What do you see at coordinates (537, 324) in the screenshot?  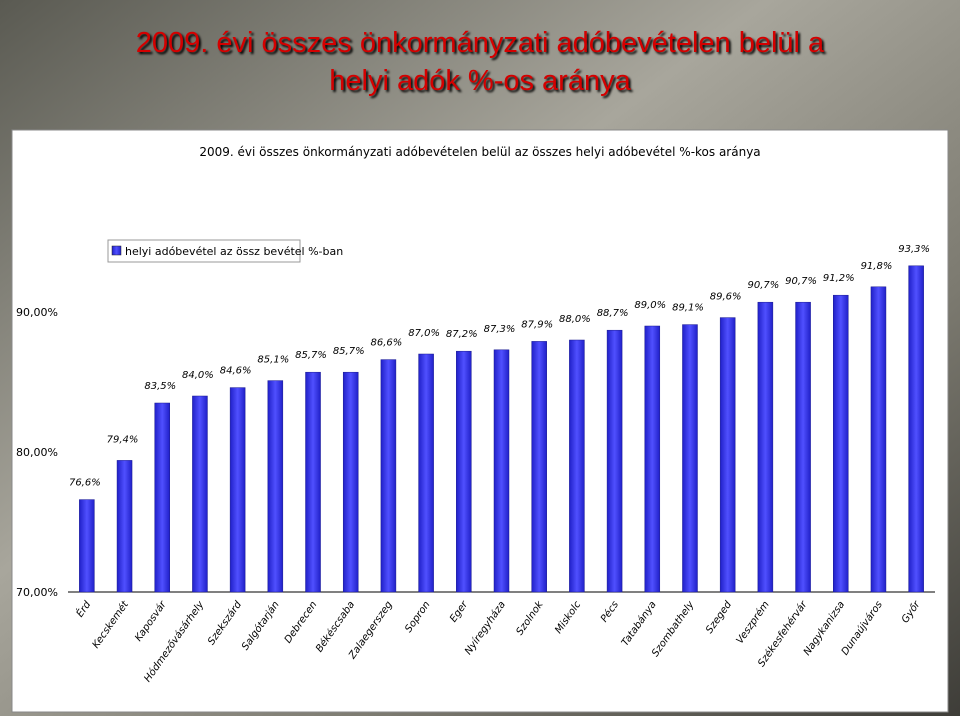 I see `value-label: 87,9%` at bounding box center [537, 324].